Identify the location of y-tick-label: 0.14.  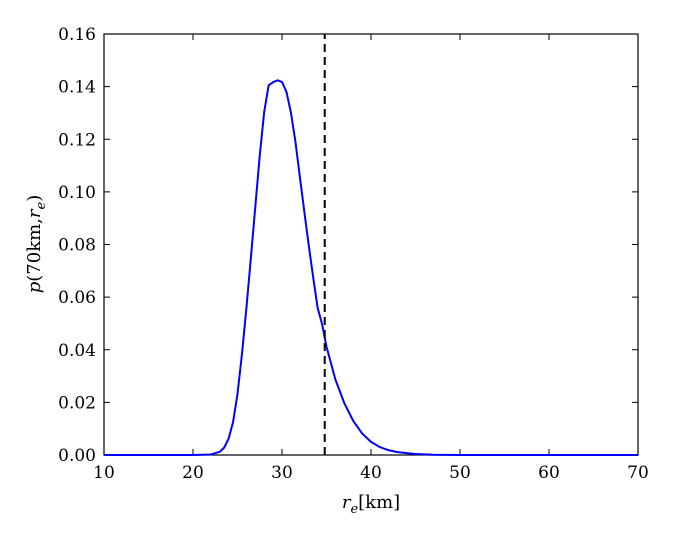
(77, 88).